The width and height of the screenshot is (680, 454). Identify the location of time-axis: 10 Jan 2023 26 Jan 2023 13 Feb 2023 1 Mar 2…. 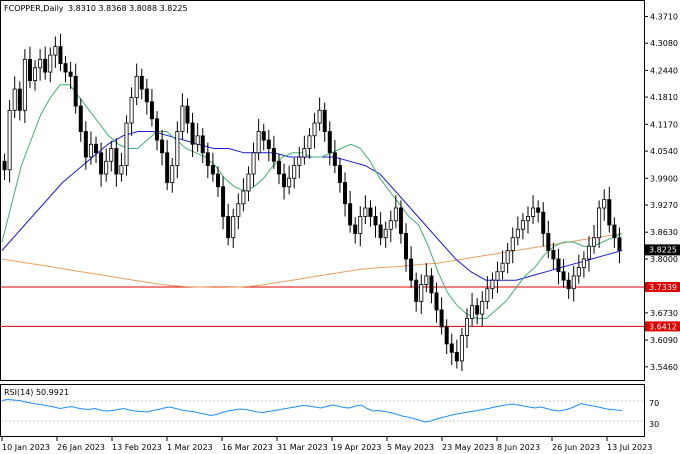
(326, 444).